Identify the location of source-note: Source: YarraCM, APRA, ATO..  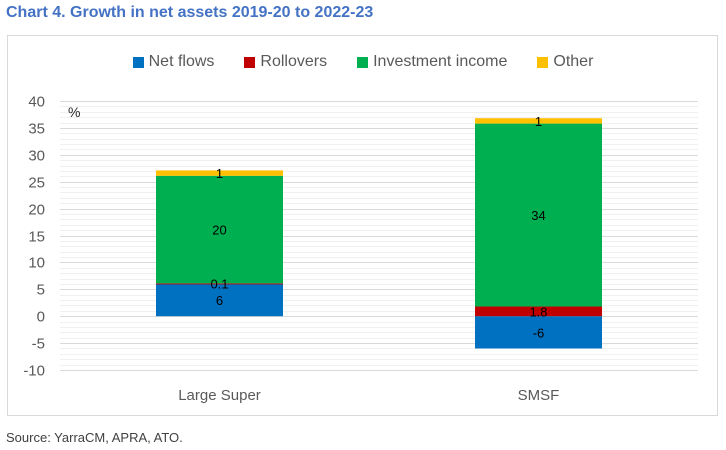
(94, 437).